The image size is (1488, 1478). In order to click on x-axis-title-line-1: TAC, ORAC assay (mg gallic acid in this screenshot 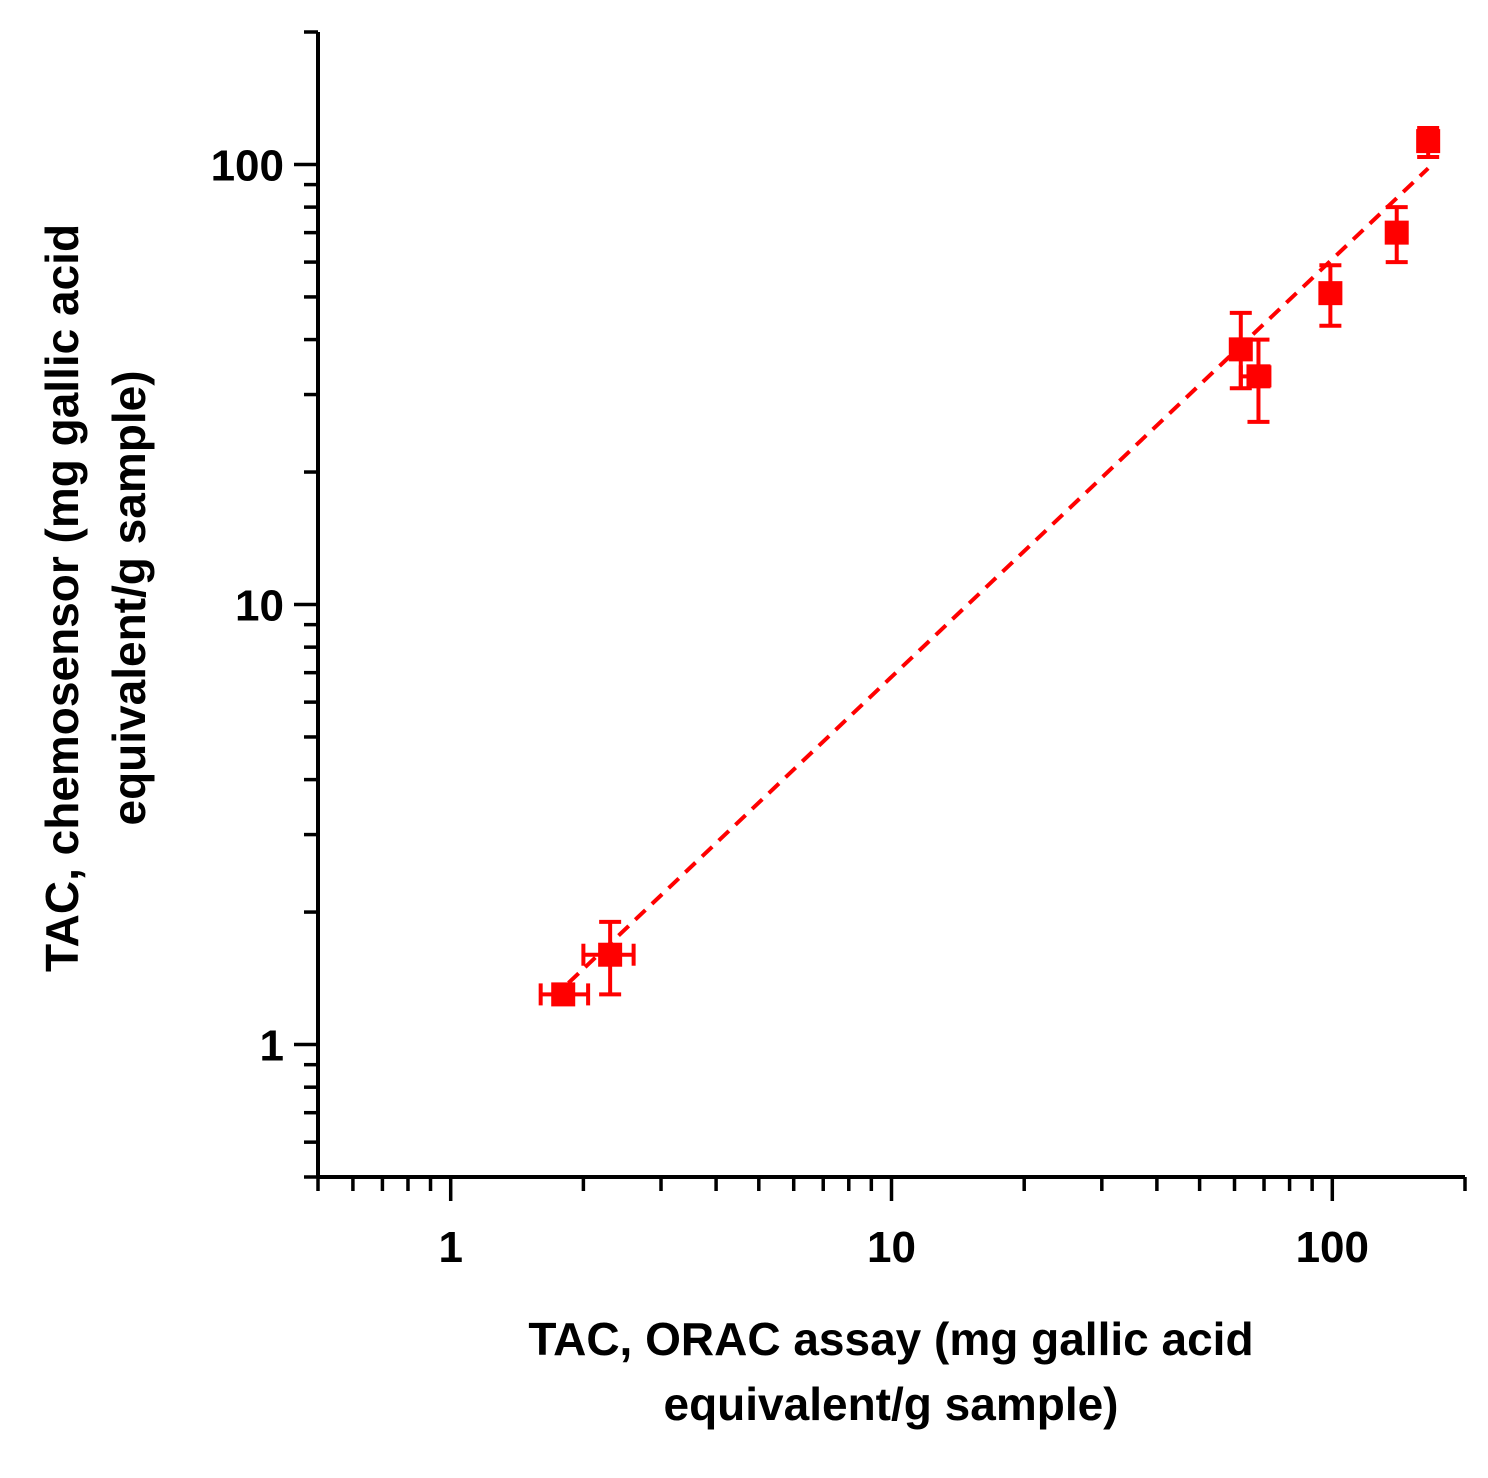, I will do `click(890, 1339)`.